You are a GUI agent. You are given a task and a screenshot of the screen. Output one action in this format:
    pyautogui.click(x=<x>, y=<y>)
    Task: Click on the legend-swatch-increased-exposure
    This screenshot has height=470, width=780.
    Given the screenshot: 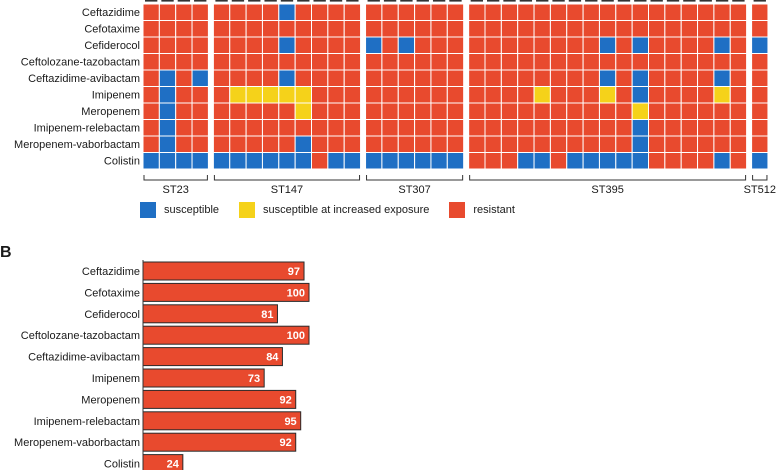 What is the action you would take?
    pyautogui.click(x=247, y=210)
    